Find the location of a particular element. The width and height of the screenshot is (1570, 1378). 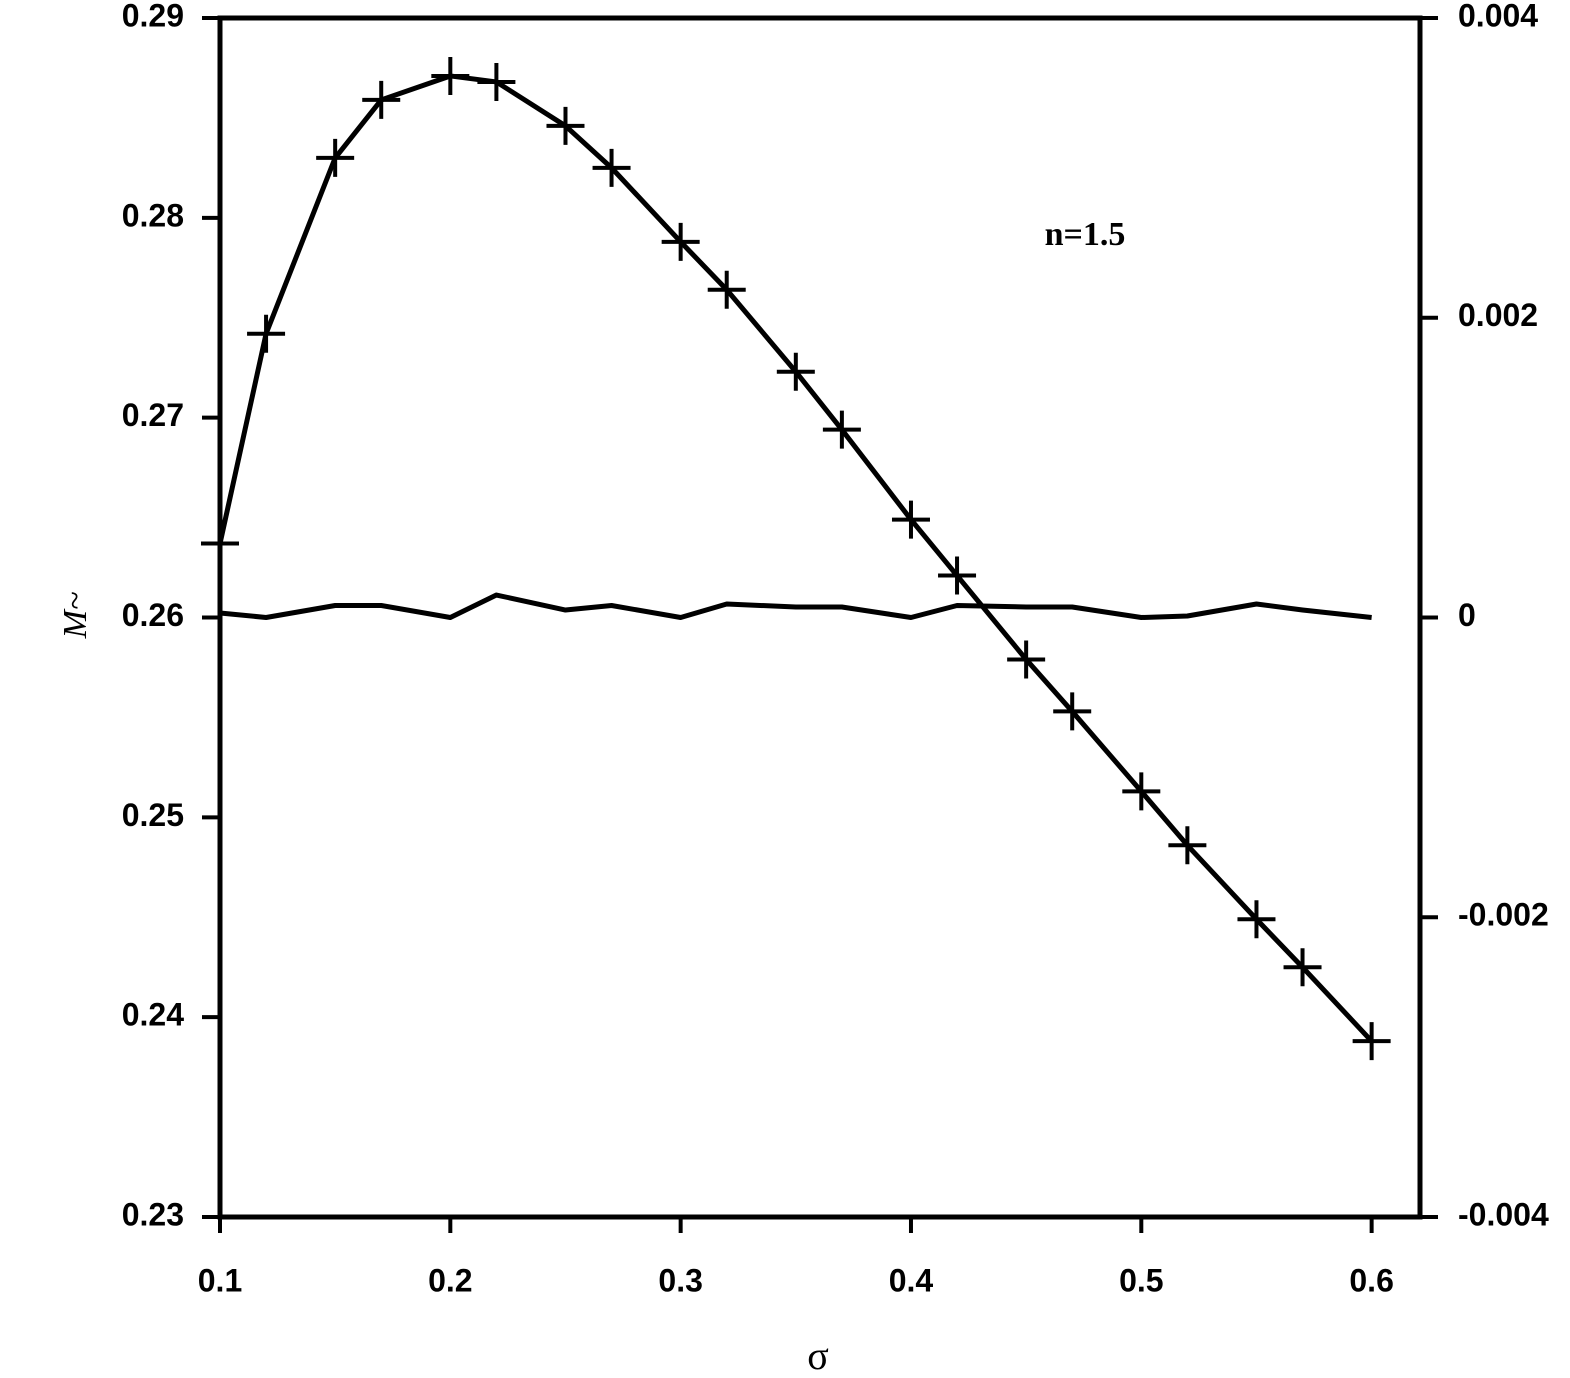

x-tick-label: 0.5 is located at coordinates (1141, 1280).